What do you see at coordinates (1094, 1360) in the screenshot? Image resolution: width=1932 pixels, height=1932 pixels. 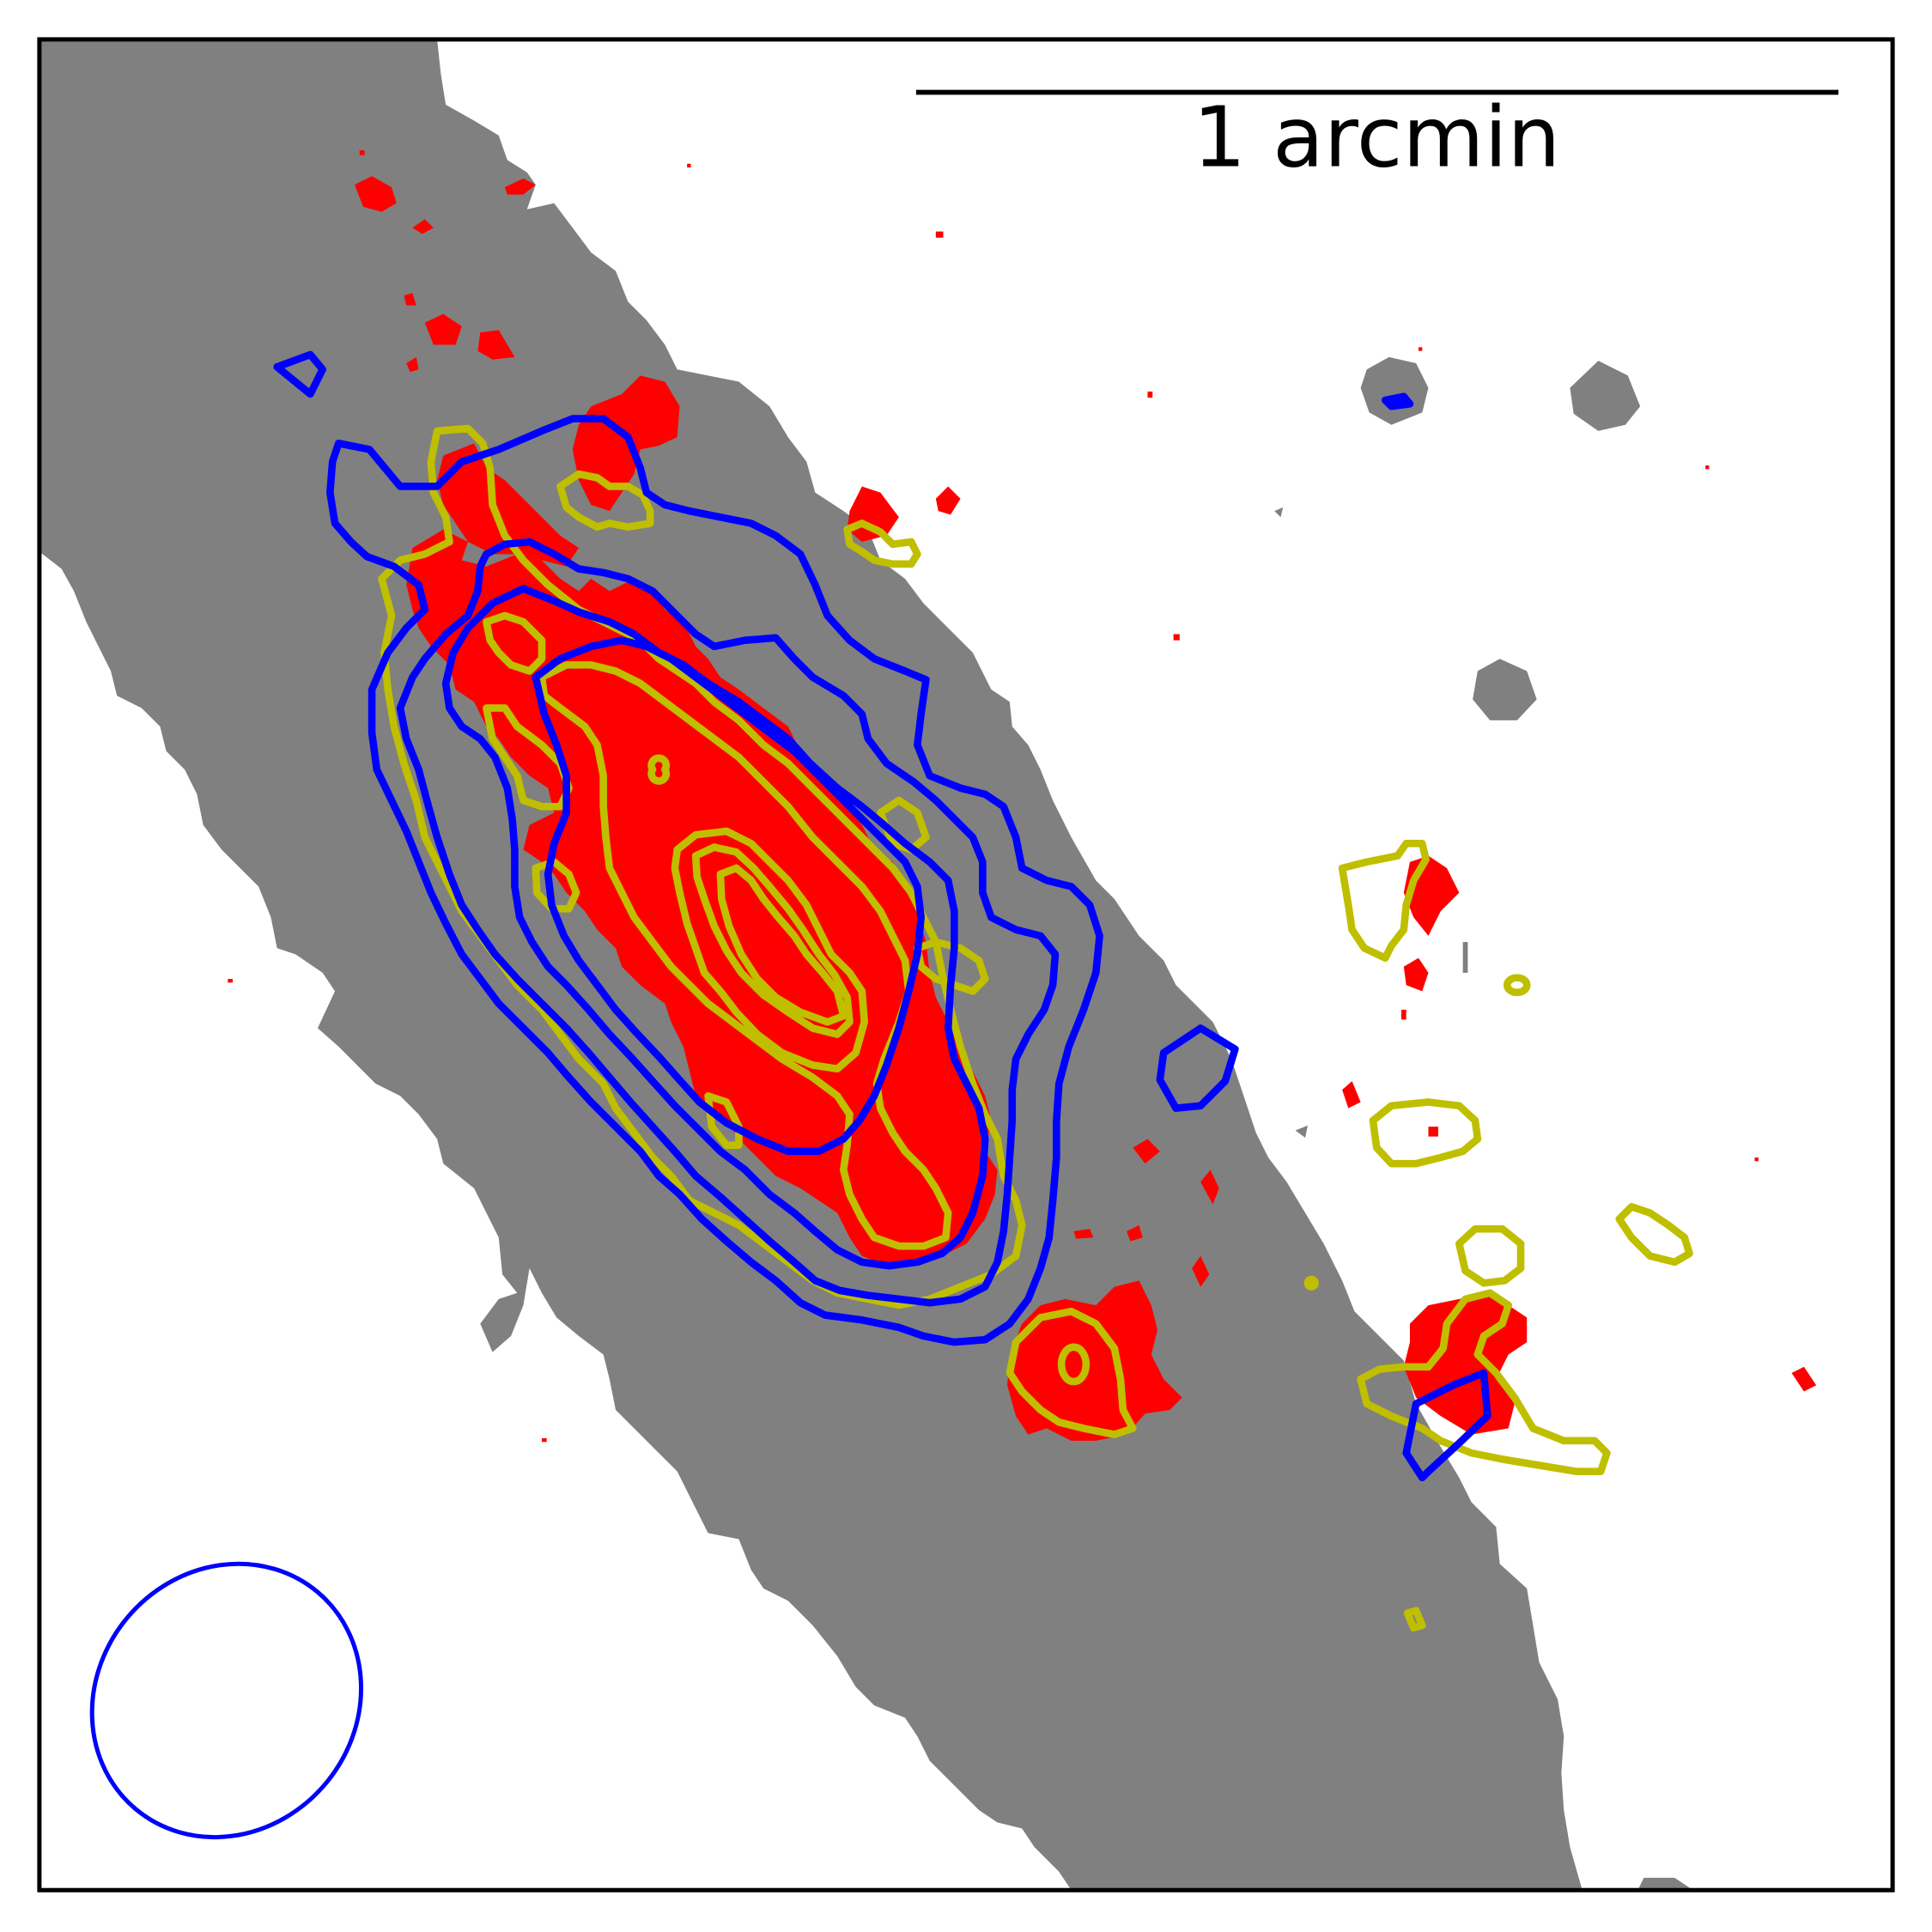 I see `red-emission-lower-knot` at bounding box center [1094, 1360].